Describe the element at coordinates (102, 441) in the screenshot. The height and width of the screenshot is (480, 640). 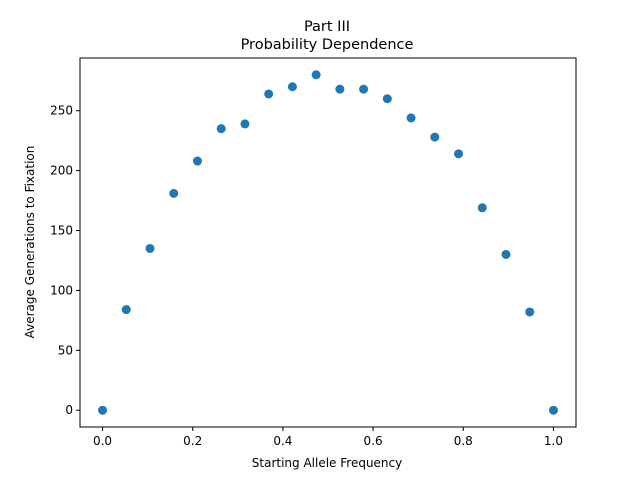
I see `x-tick-label: 0.0` at that location.